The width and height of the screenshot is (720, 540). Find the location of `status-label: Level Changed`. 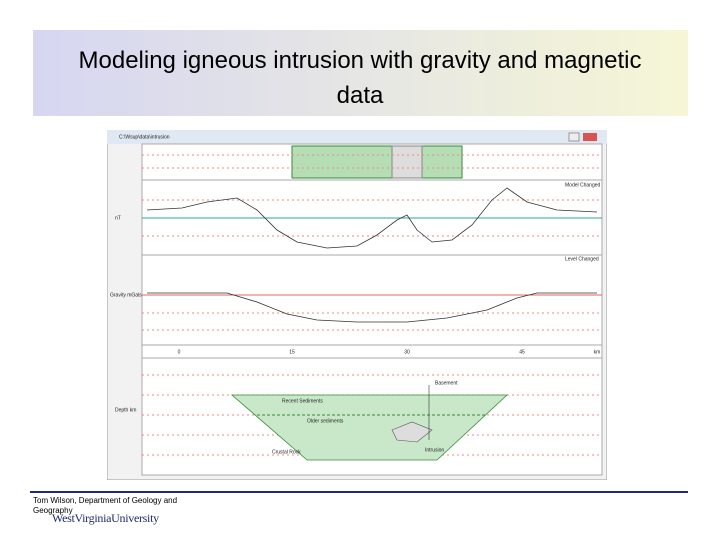

status-label: Level Changed is located at coordinates (582, 259).